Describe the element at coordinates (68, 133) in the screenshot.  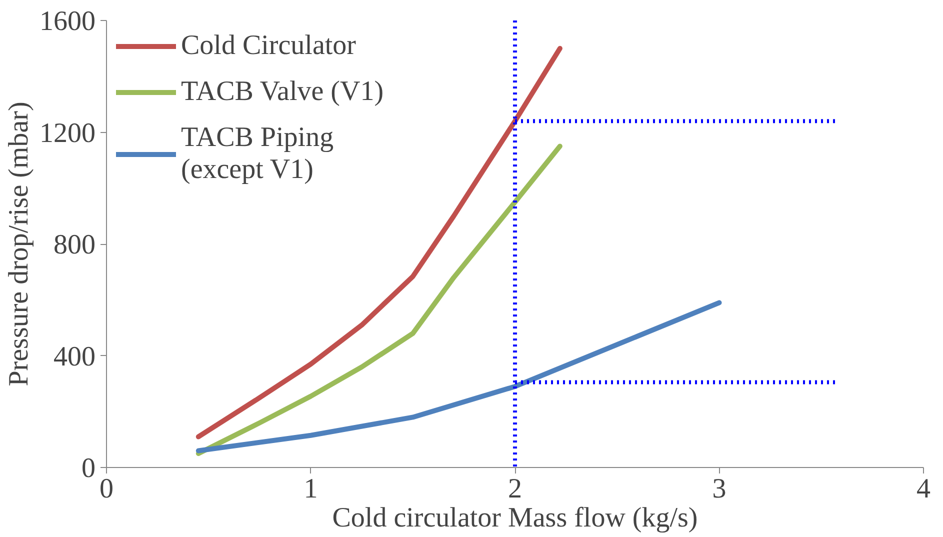
I see `y-tick-label: 1200` at that location.